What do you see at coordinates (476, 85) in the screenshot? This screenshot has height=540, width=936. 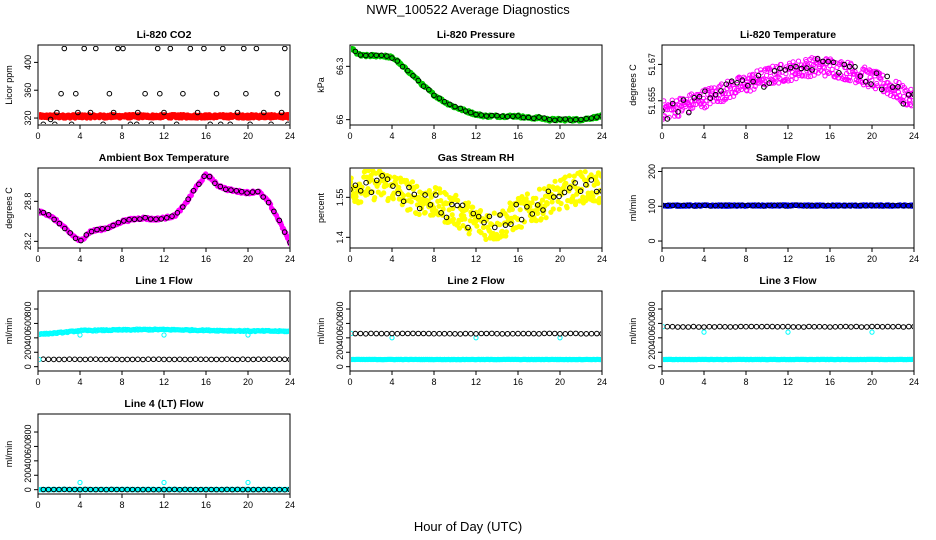 I see `series-green` at bounding box center [476, 85].